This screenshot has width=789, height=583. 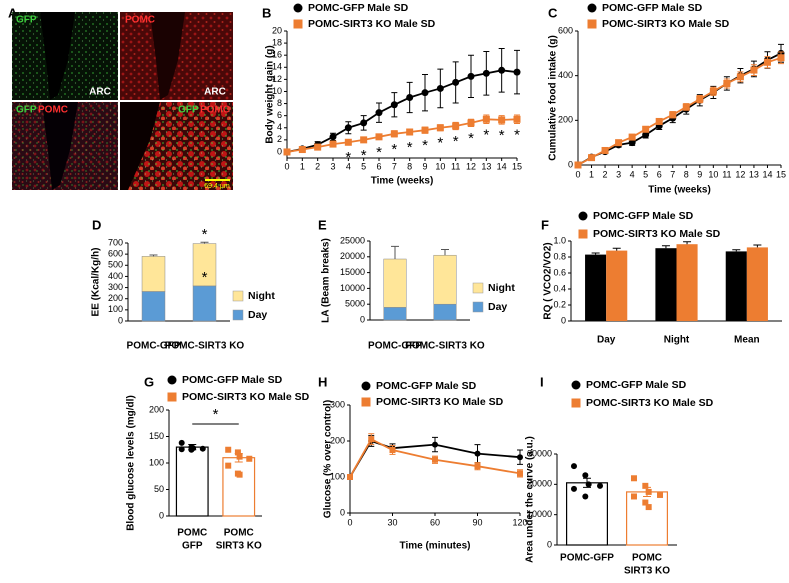 What do you see at coordinates (188, 110) in the screenshot?
I see `stain-label: GFP` at bounding box center [188, 110].